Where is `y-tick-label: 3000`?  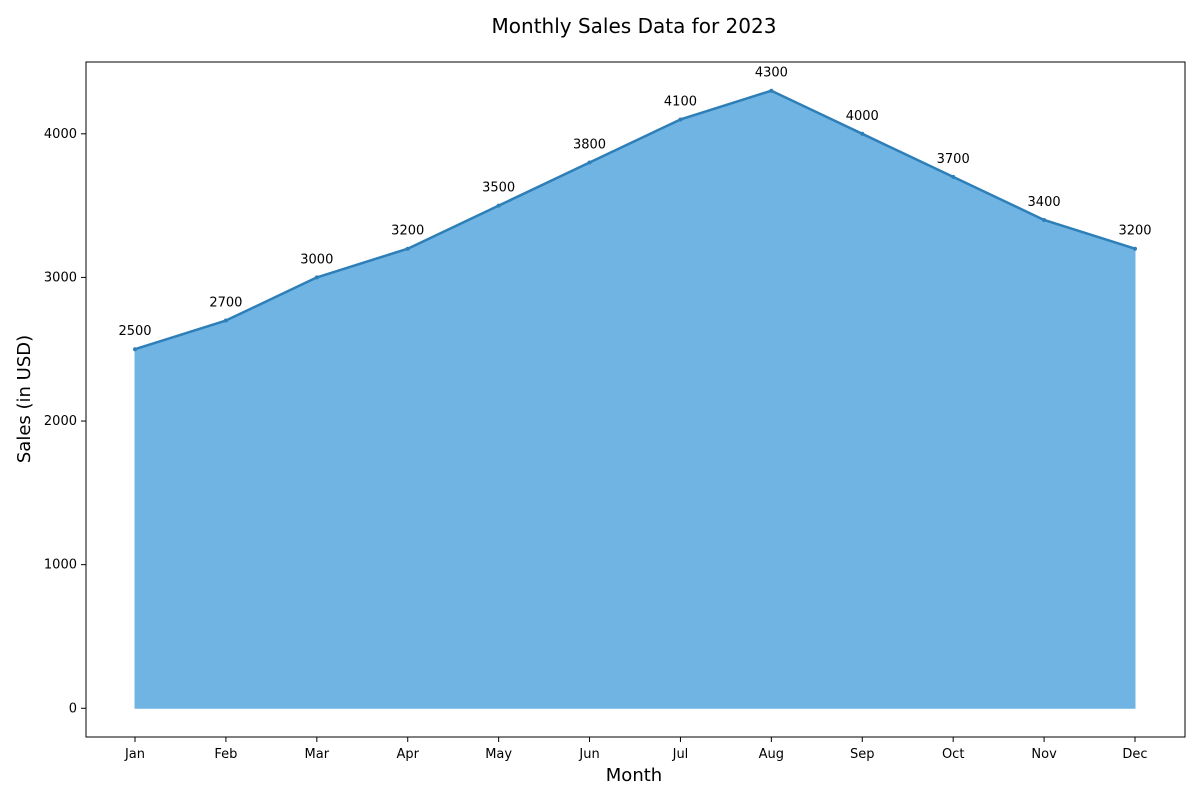
y-tick-label: 3000 is located at coordinates (60, 277).